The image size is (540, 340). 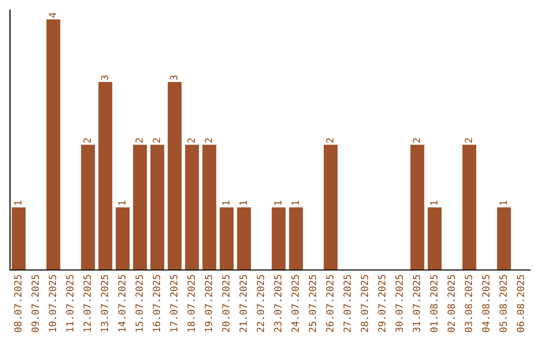 I want to click on x-tick-label: 27.07.2025, so click(x=347, y=303).